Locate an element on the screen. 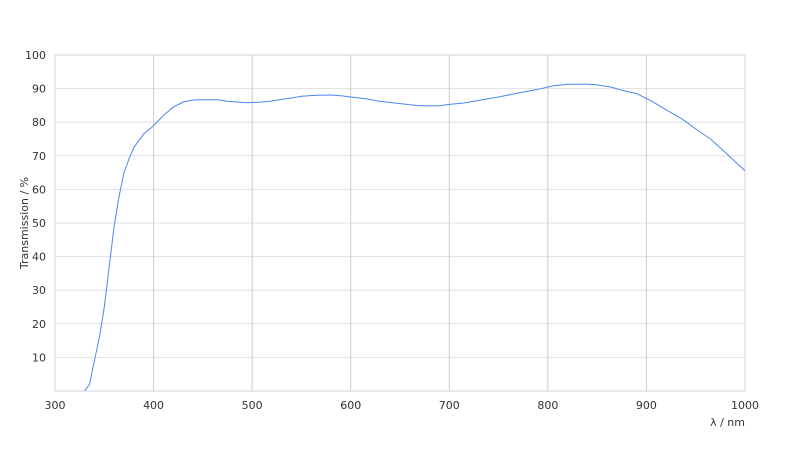 The height and width of the screenshot is (450, 800). x-tick-label: 1000 is located at coordinates (745, 405).